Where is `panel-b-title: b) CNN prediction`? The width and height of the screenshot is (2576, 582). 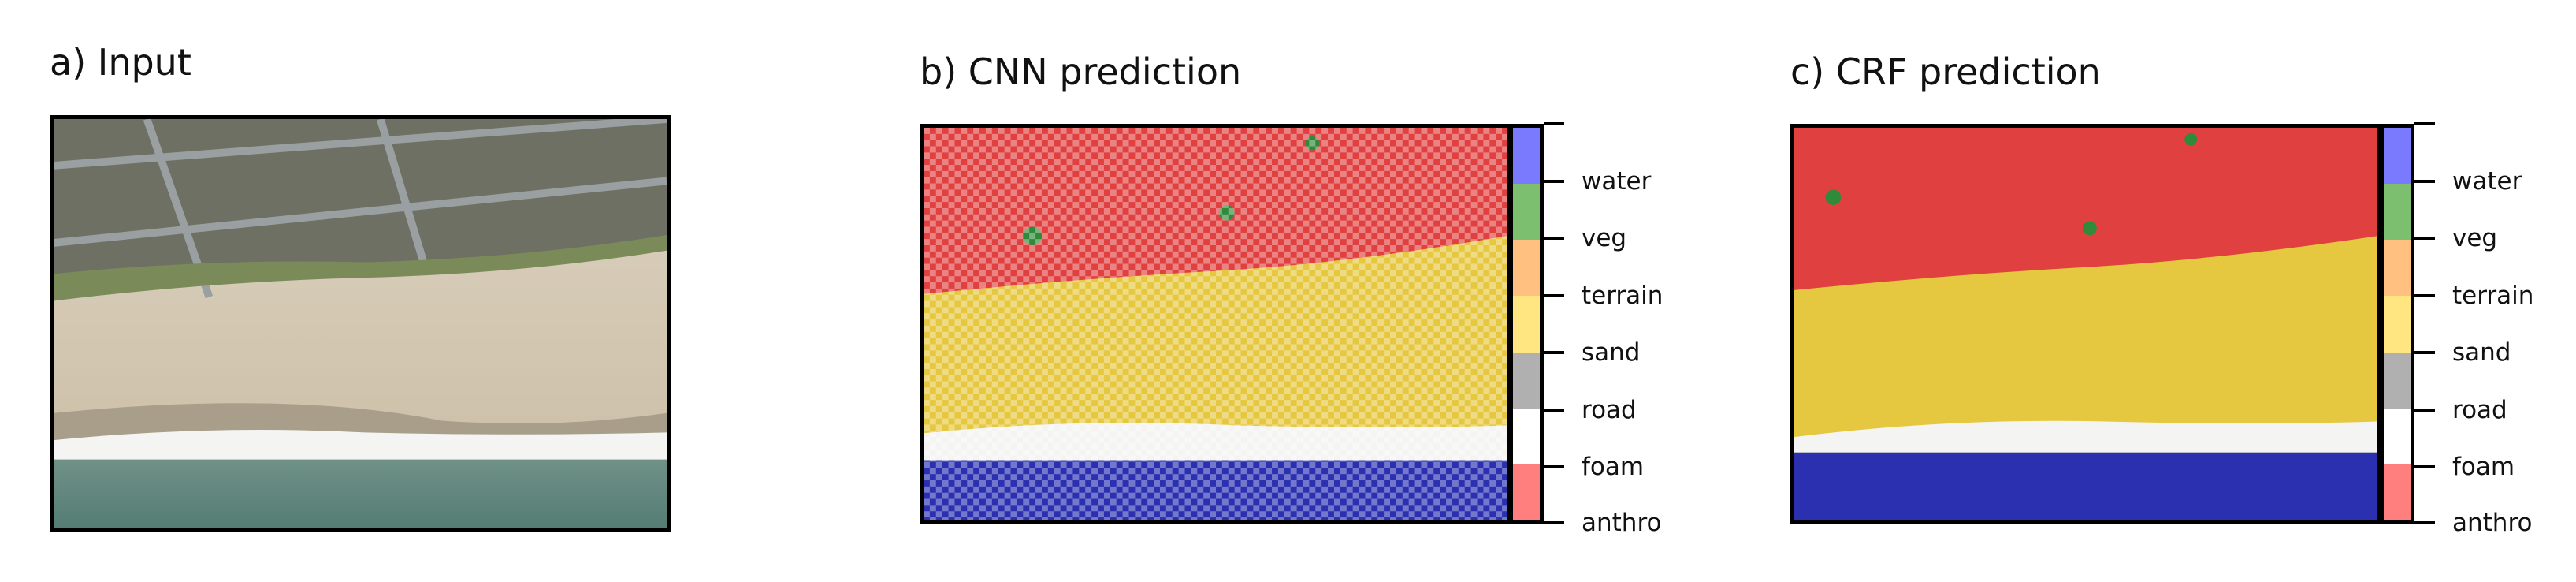 panel-b-title: b) CNN prediction is located at coordinates (1081, 71).